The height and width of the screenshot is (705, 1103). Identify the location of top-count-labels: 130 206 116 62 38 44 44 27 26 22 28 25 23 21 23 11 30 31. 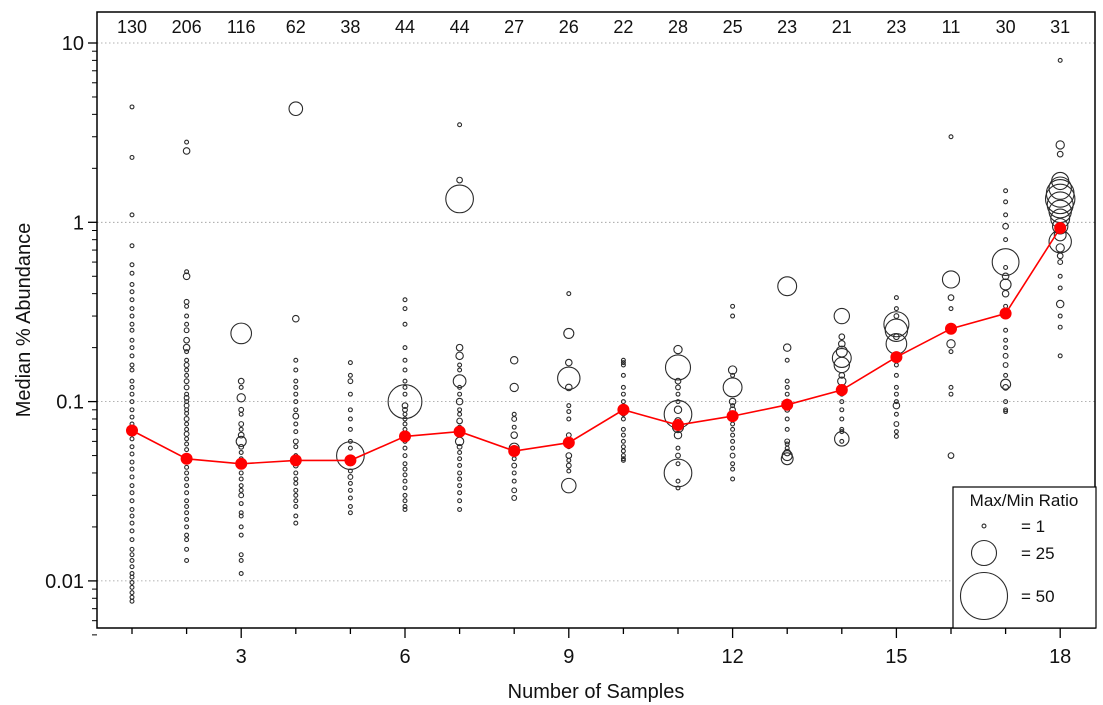
(593, 27).